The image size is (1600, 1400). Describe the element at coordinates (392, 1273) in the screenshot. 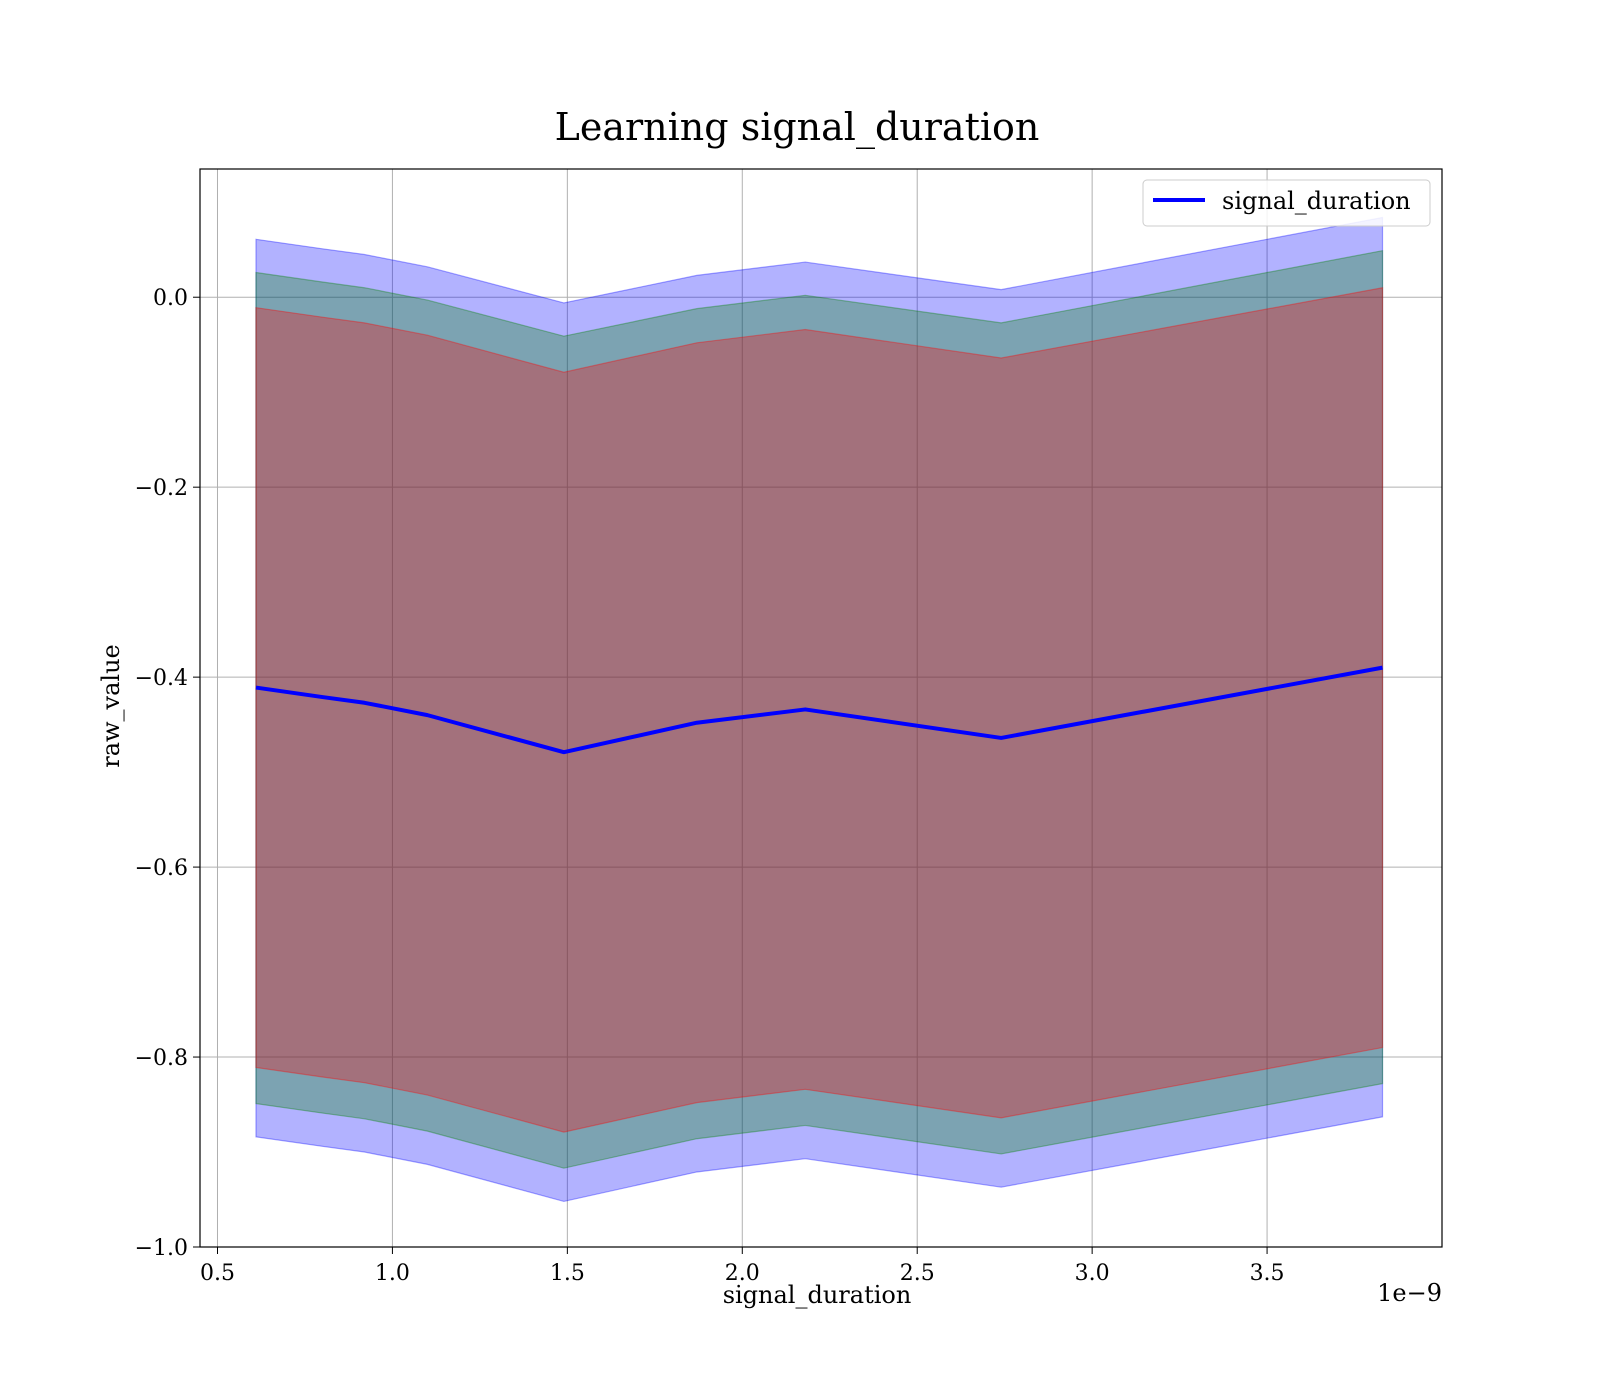

I see `x-tick-label: 1.0` at that location.